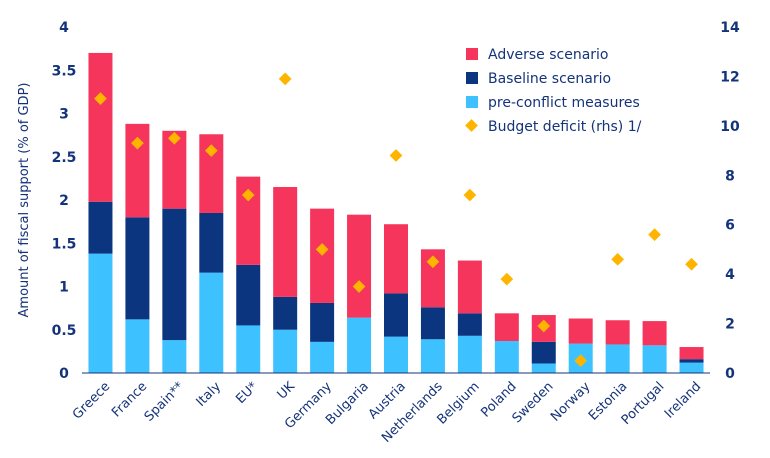 The height and width of the screenshot is (458, 770). I want to click on y-axis-left: 0 0.5 1 1.5 2 2.5 3 3.5 4, so click(64, 201).